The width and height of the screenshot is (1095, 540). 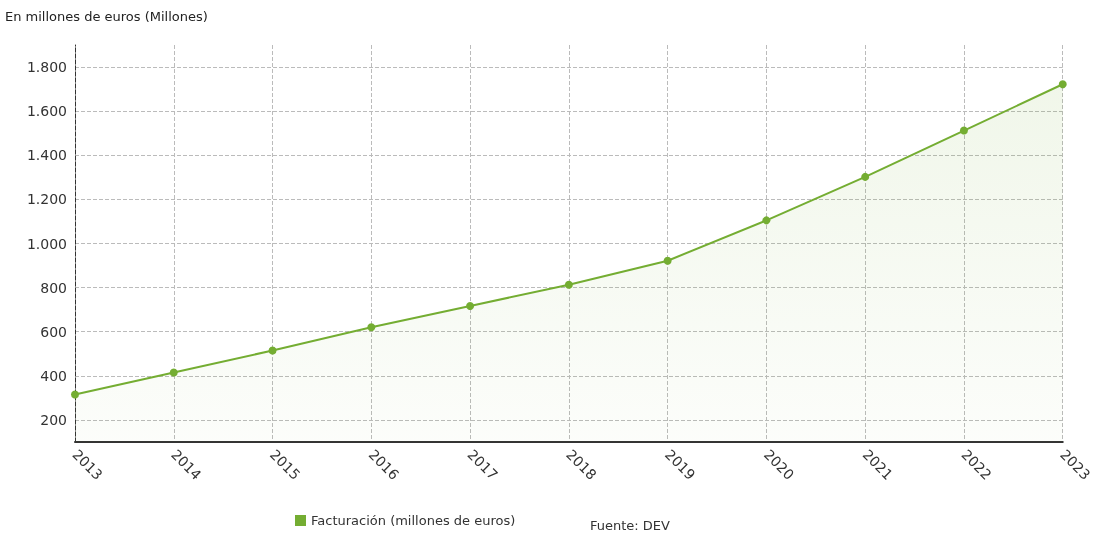 What do you see at coordinates (106, 16) in the screenshot?
I see `y-axis-title: En millones de euros (Millones)` at bounding box center [106, 16].